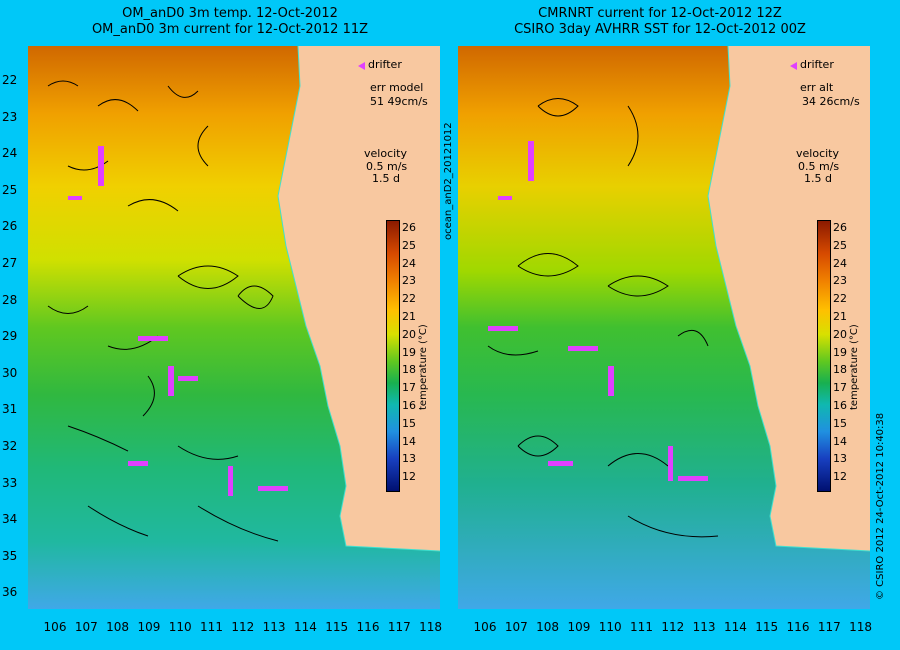  I want to click on left-err-value: 51 49cm/s, so click(399, 101).